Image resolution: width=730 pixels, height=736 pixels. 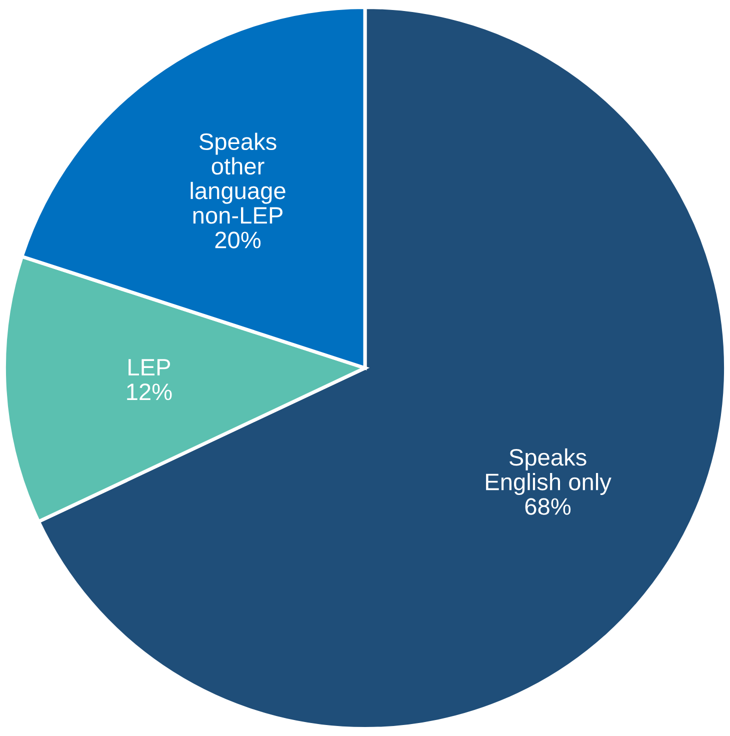 What do you see at coordinates (149, 367) in the screenshot?
I see `slice-label: LEP` at bounding box center [149, 367].